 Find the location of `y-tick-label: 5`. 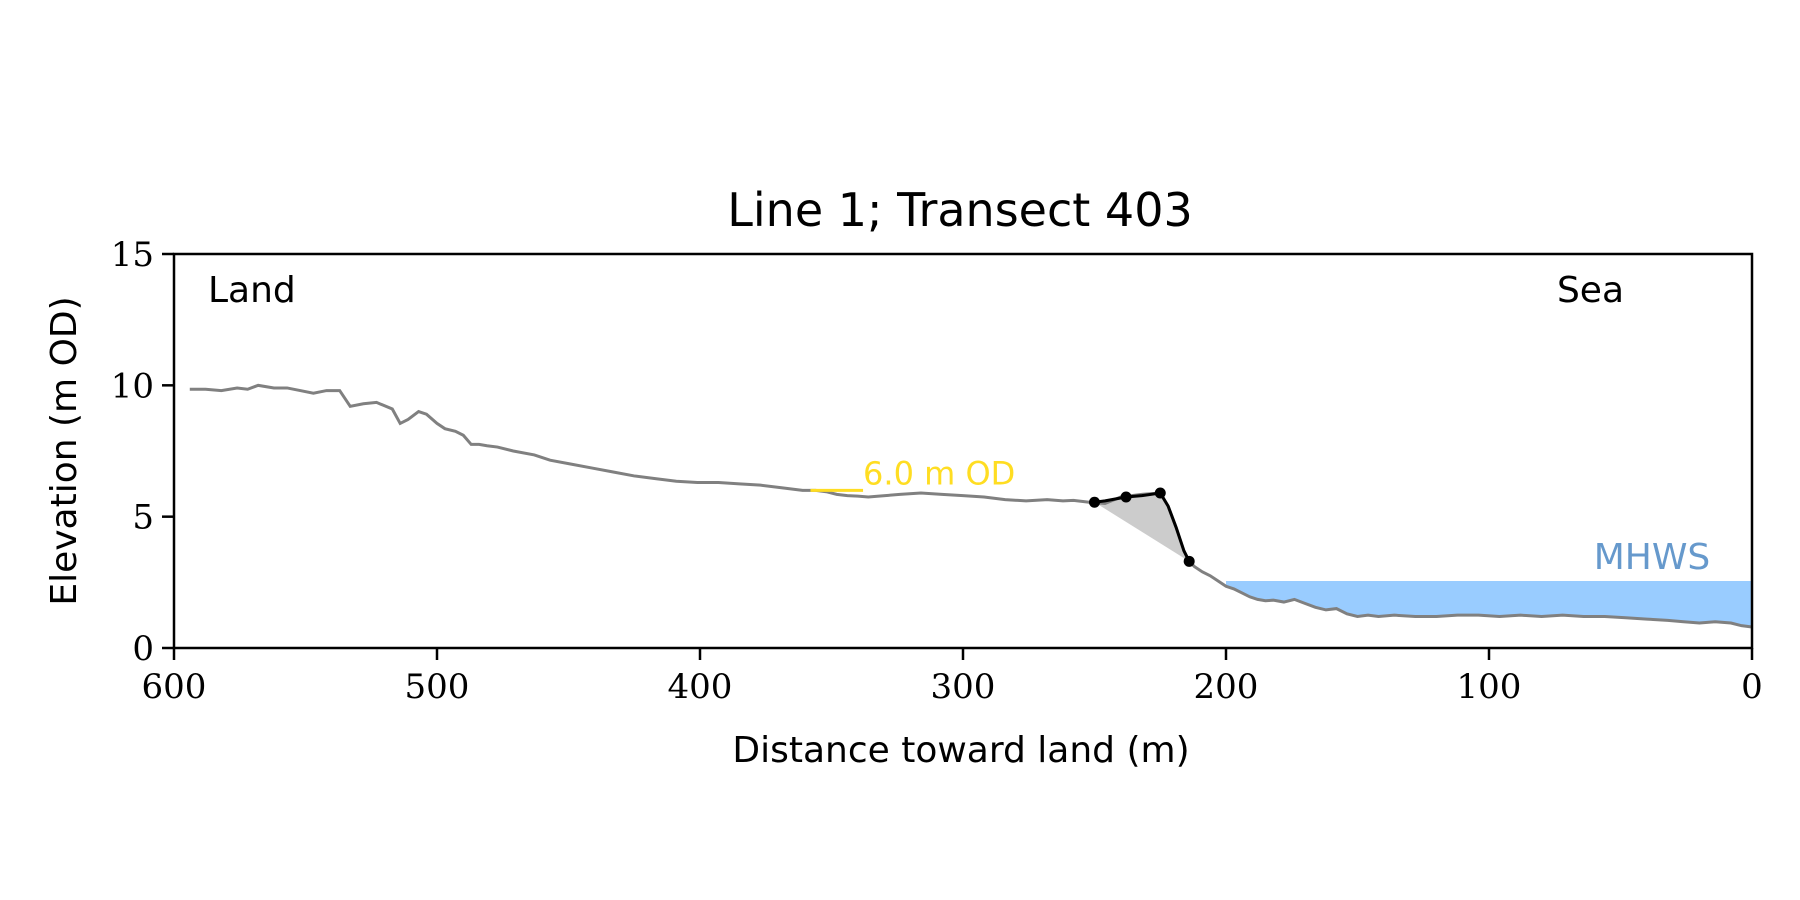

y-tick-label: 5 is located at coordinates (143, 518).